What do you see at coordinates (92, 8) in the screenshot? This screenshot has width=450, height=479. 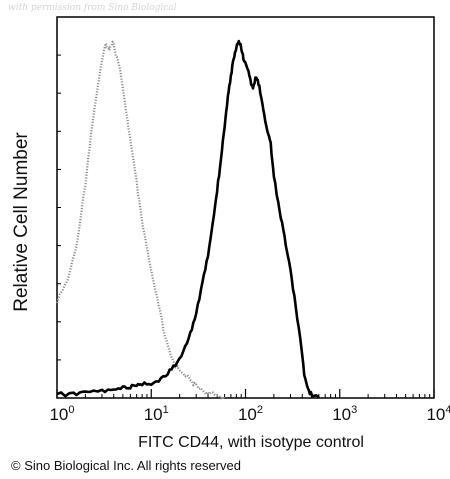 I see `watermark-text: with permission from Sino Biological` at bounding box center [92, 8].